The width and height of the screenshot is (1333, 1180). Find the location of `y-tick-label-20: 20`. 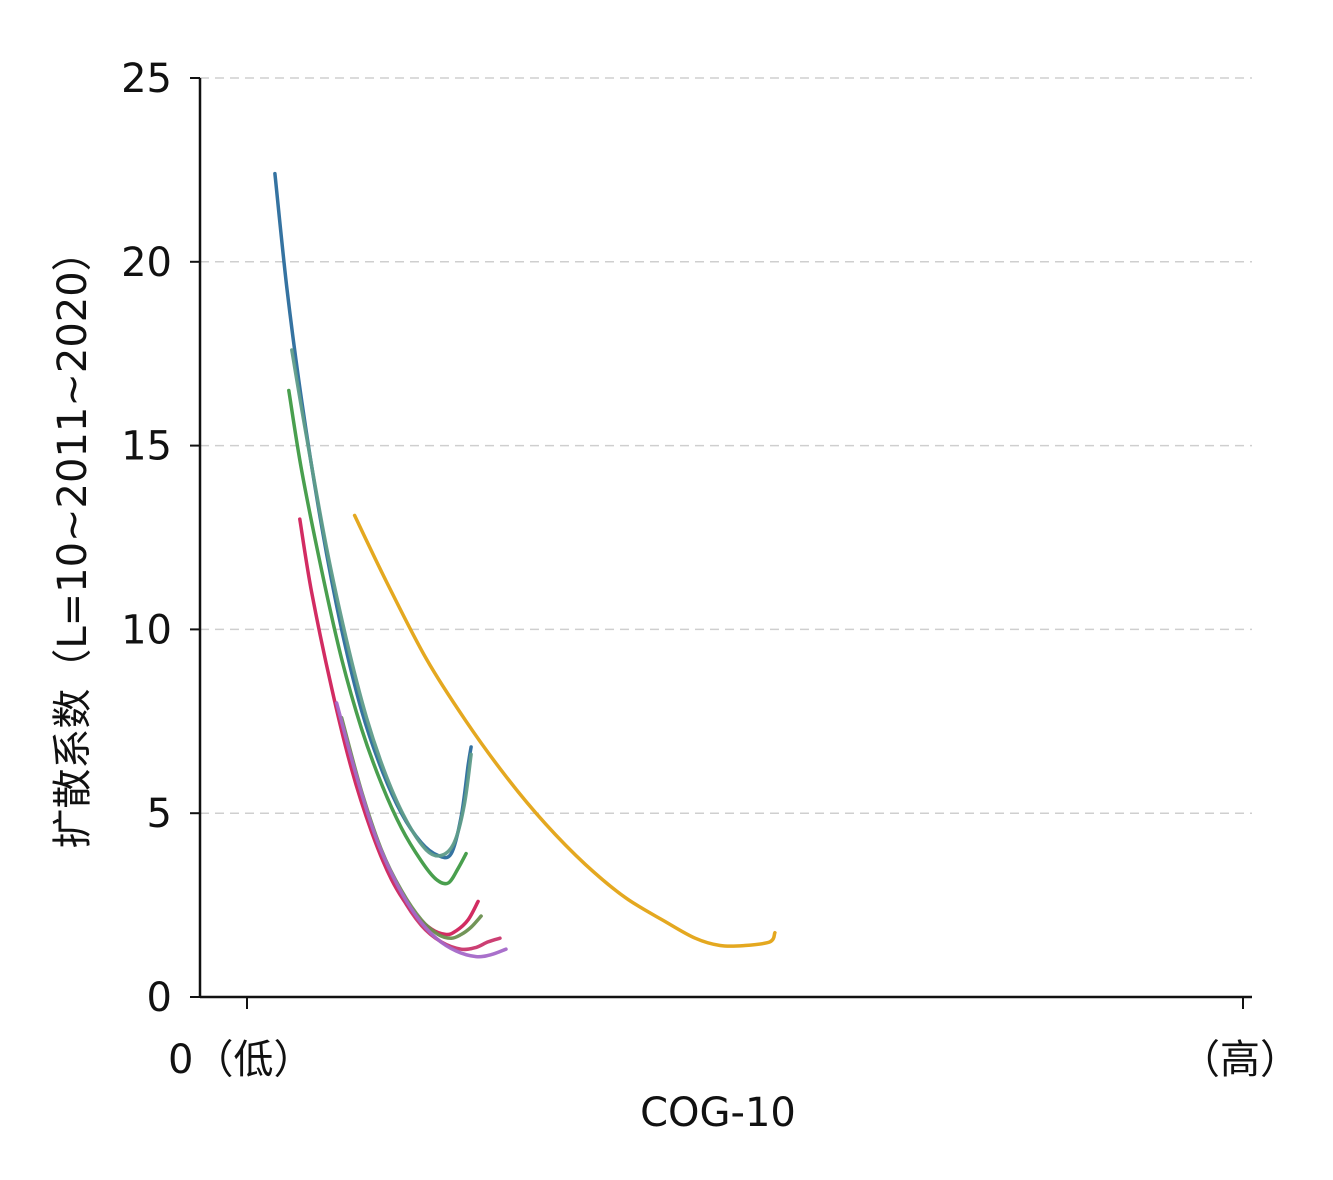

y-tick-label-20: 20 is located at coordinates (146, 263).